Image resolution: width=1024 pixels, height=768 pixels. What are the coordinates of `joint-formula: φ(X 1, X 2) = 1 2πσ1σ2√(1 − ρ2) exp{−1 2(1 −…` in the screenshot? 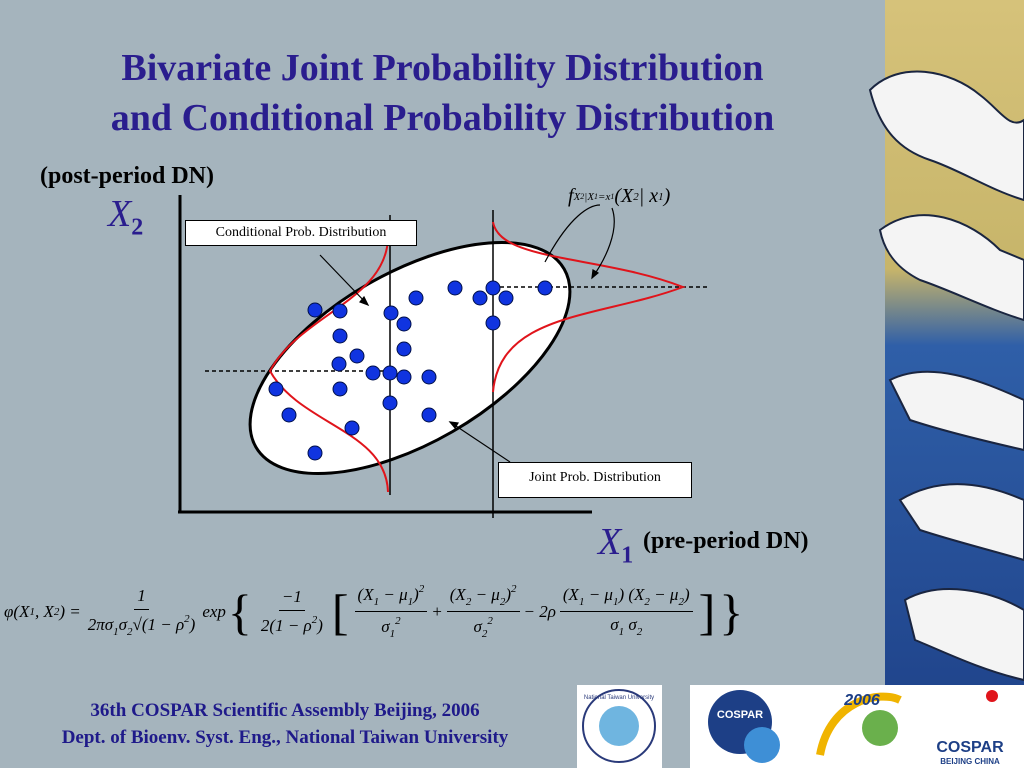 It's located at (374, 611).